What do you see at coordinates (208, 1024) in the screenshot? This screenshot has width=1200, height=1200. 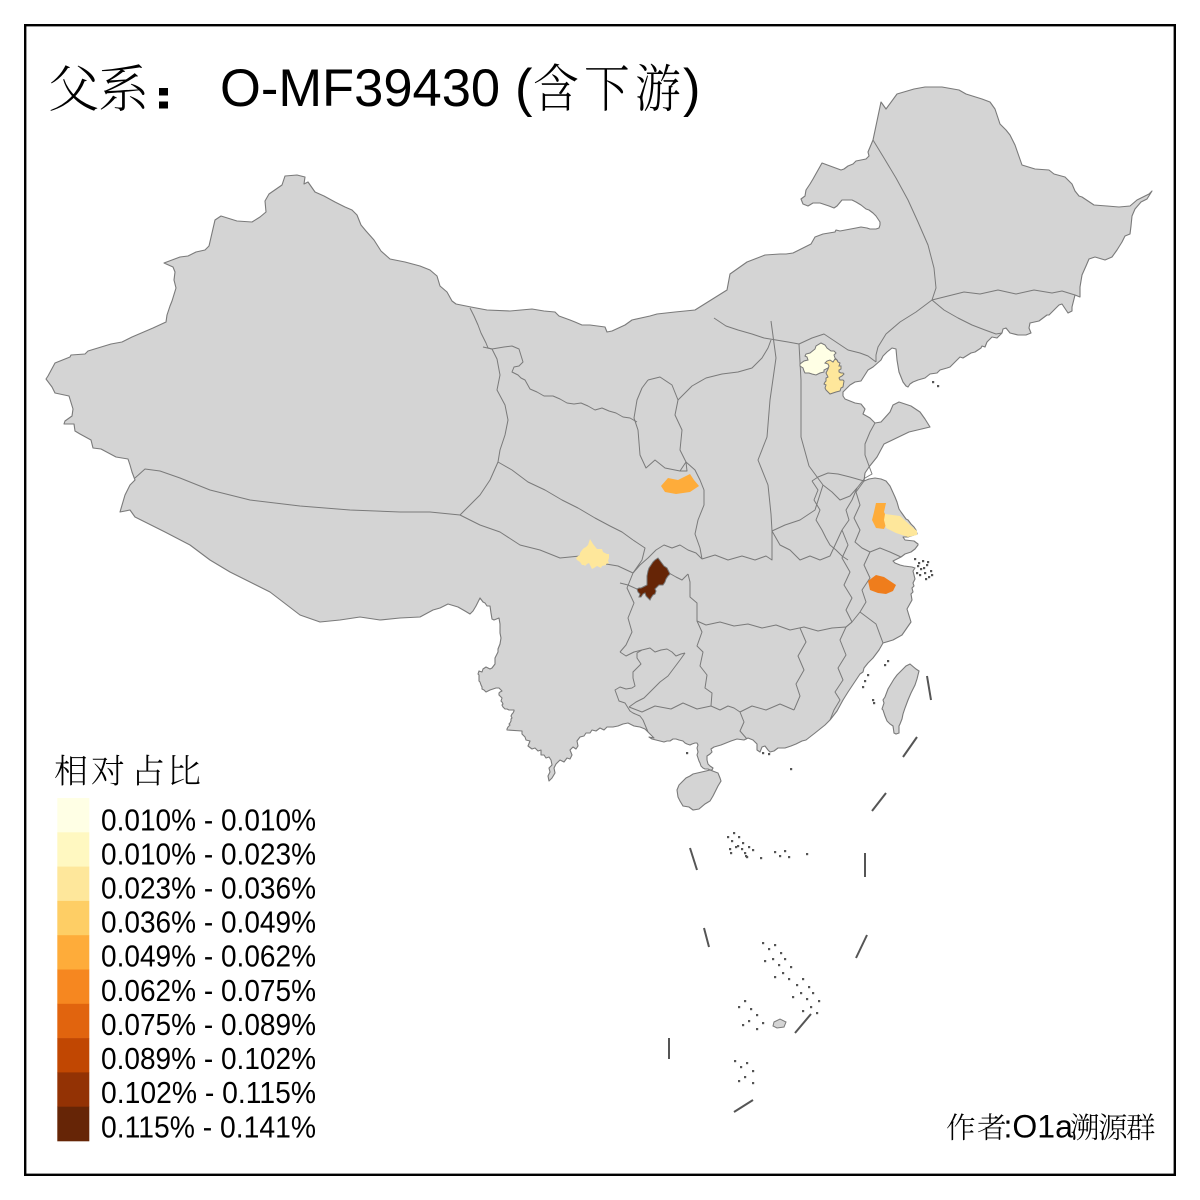 I see `svg-text: 0.075% - 0.089%` at bounding box center [208, 1024].